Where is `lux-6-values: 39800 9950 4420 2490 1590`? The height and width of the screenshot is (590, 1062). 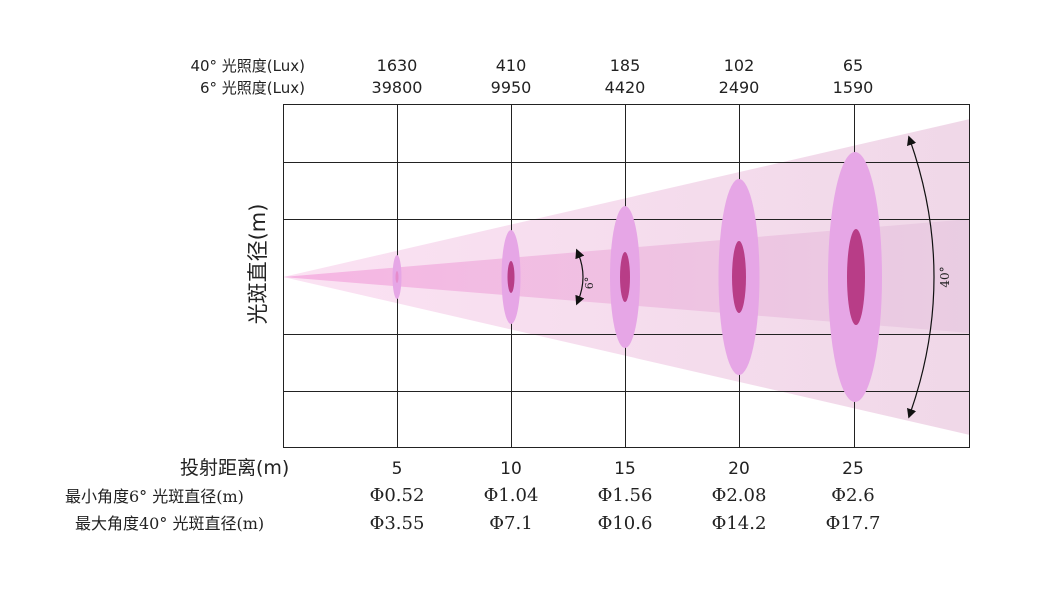
lux-6-values: 39800 9950 4420 2490 1590 is located at coordinates (623, 87).